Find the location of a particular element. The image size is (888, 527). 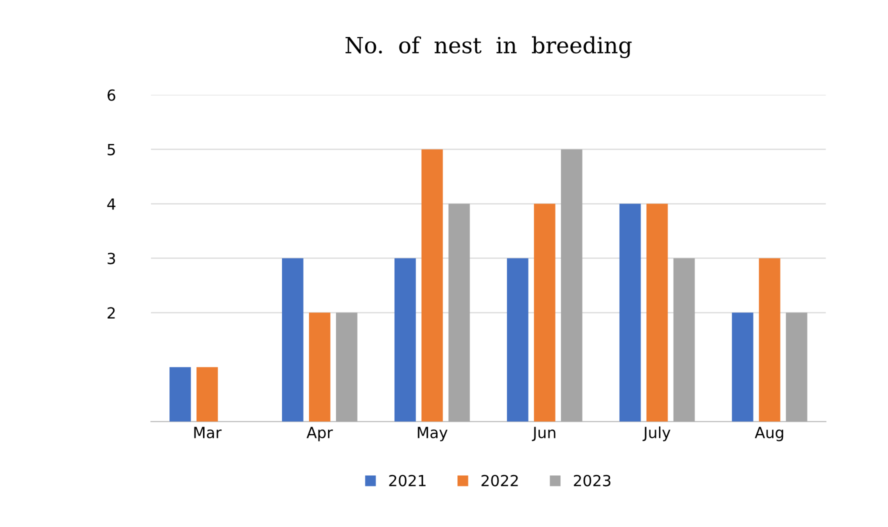

y-tick-label: 6 is located at coordinates (112, 95).